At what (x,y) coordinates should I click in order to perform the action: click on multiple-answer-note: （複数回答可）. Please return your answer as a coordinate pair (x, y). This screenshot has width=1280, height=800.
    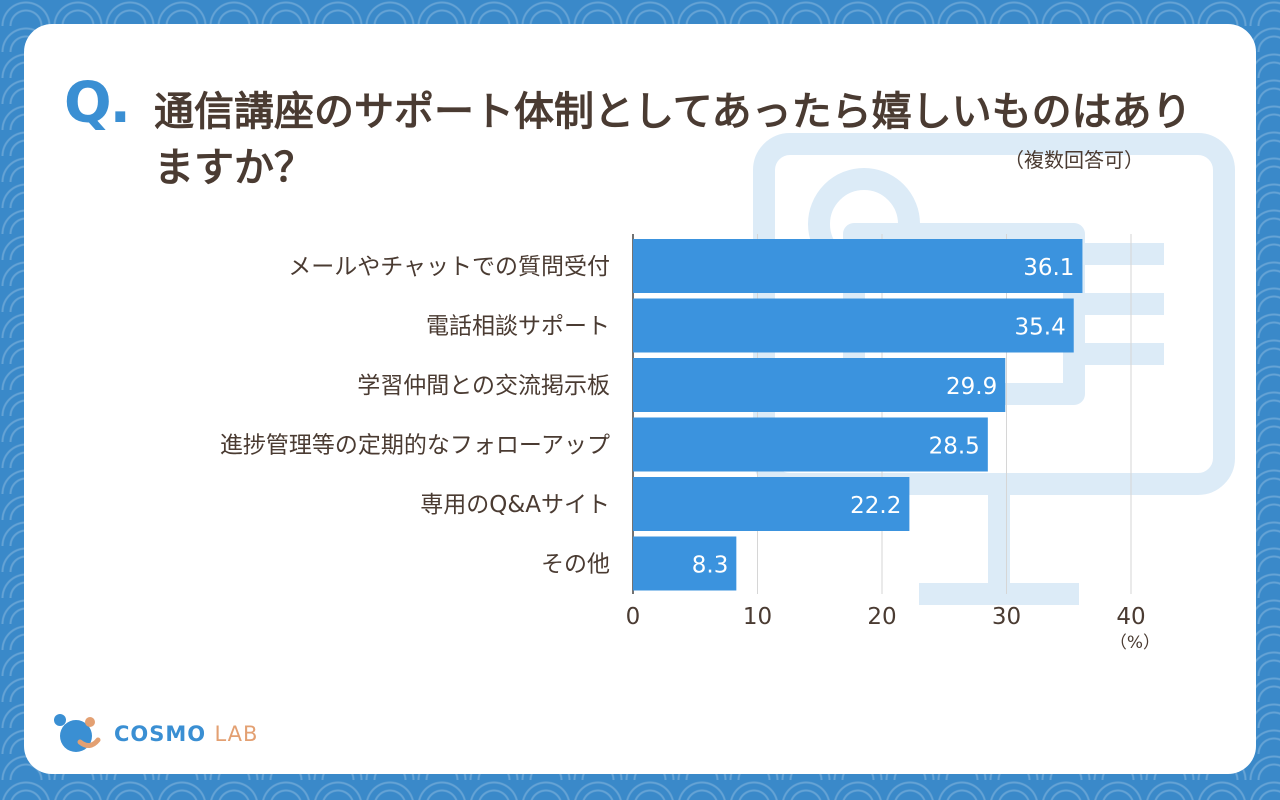
    Looking at the image, I should click on (1074, 160).